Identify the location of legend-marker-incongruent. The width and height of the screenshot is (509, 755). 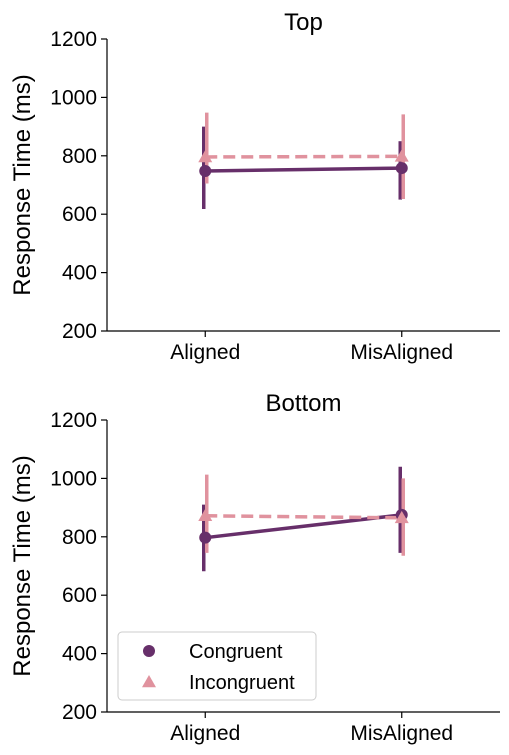
(149, 681).